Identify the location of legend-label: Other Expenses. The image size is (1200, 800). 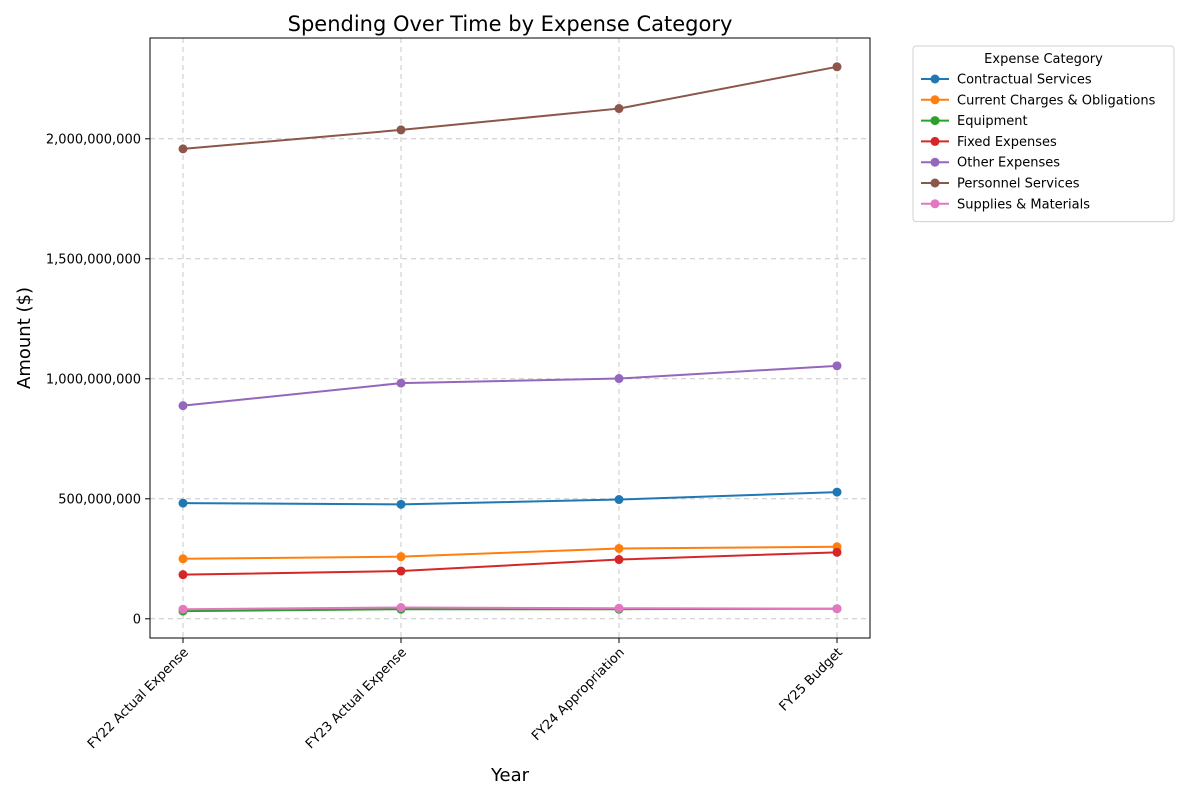
(1008, 163).